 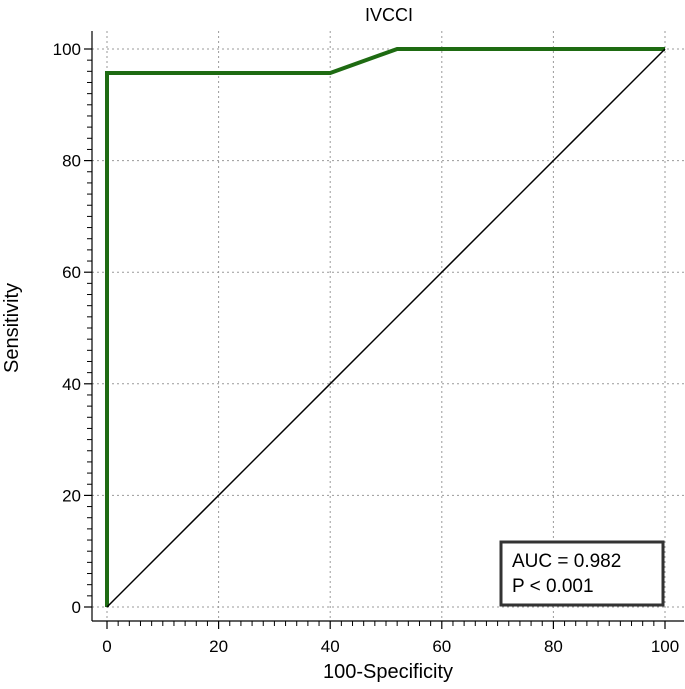 What do you see at coordinates (71, 272) in the screenshot?
I see `y-tick-label: 60` at bounding box center [71, 272].